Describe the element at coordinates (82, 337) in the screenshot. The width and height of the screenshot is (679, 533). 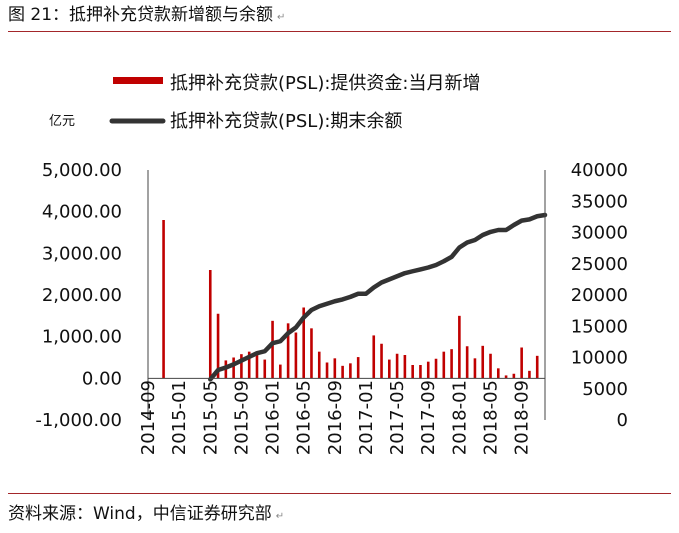
I see `left-tick-label: 1,000.00` at that location.